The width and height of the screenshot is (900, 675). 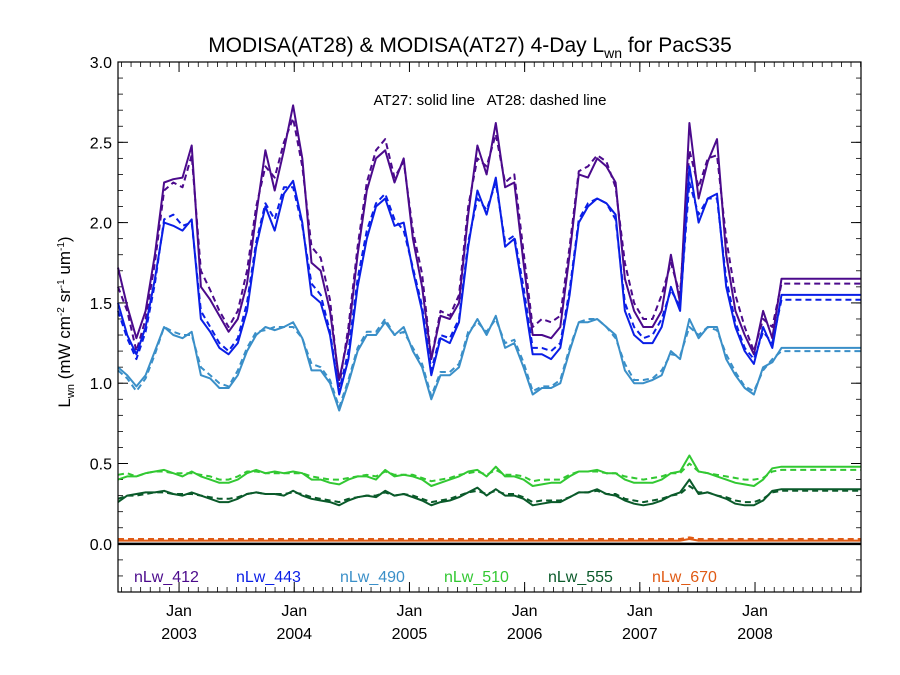 What do you see at coordinates (489, 494) in the screenshot?
I see `nlw-555-dashed-line` at bounding box center [489, 494].